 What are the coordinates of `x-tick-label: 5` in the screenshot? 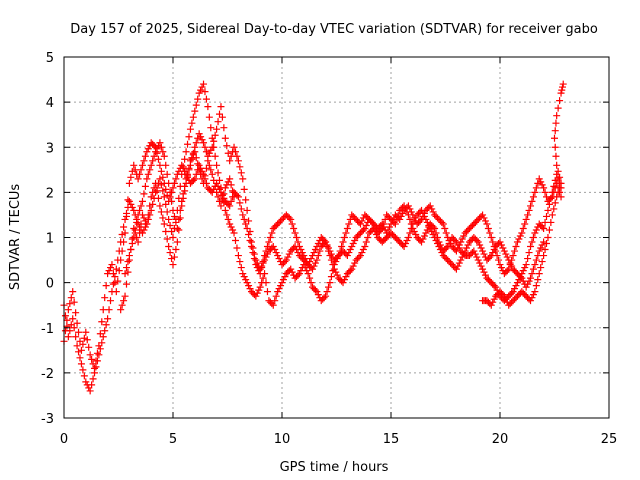 It's located at (173, 439).